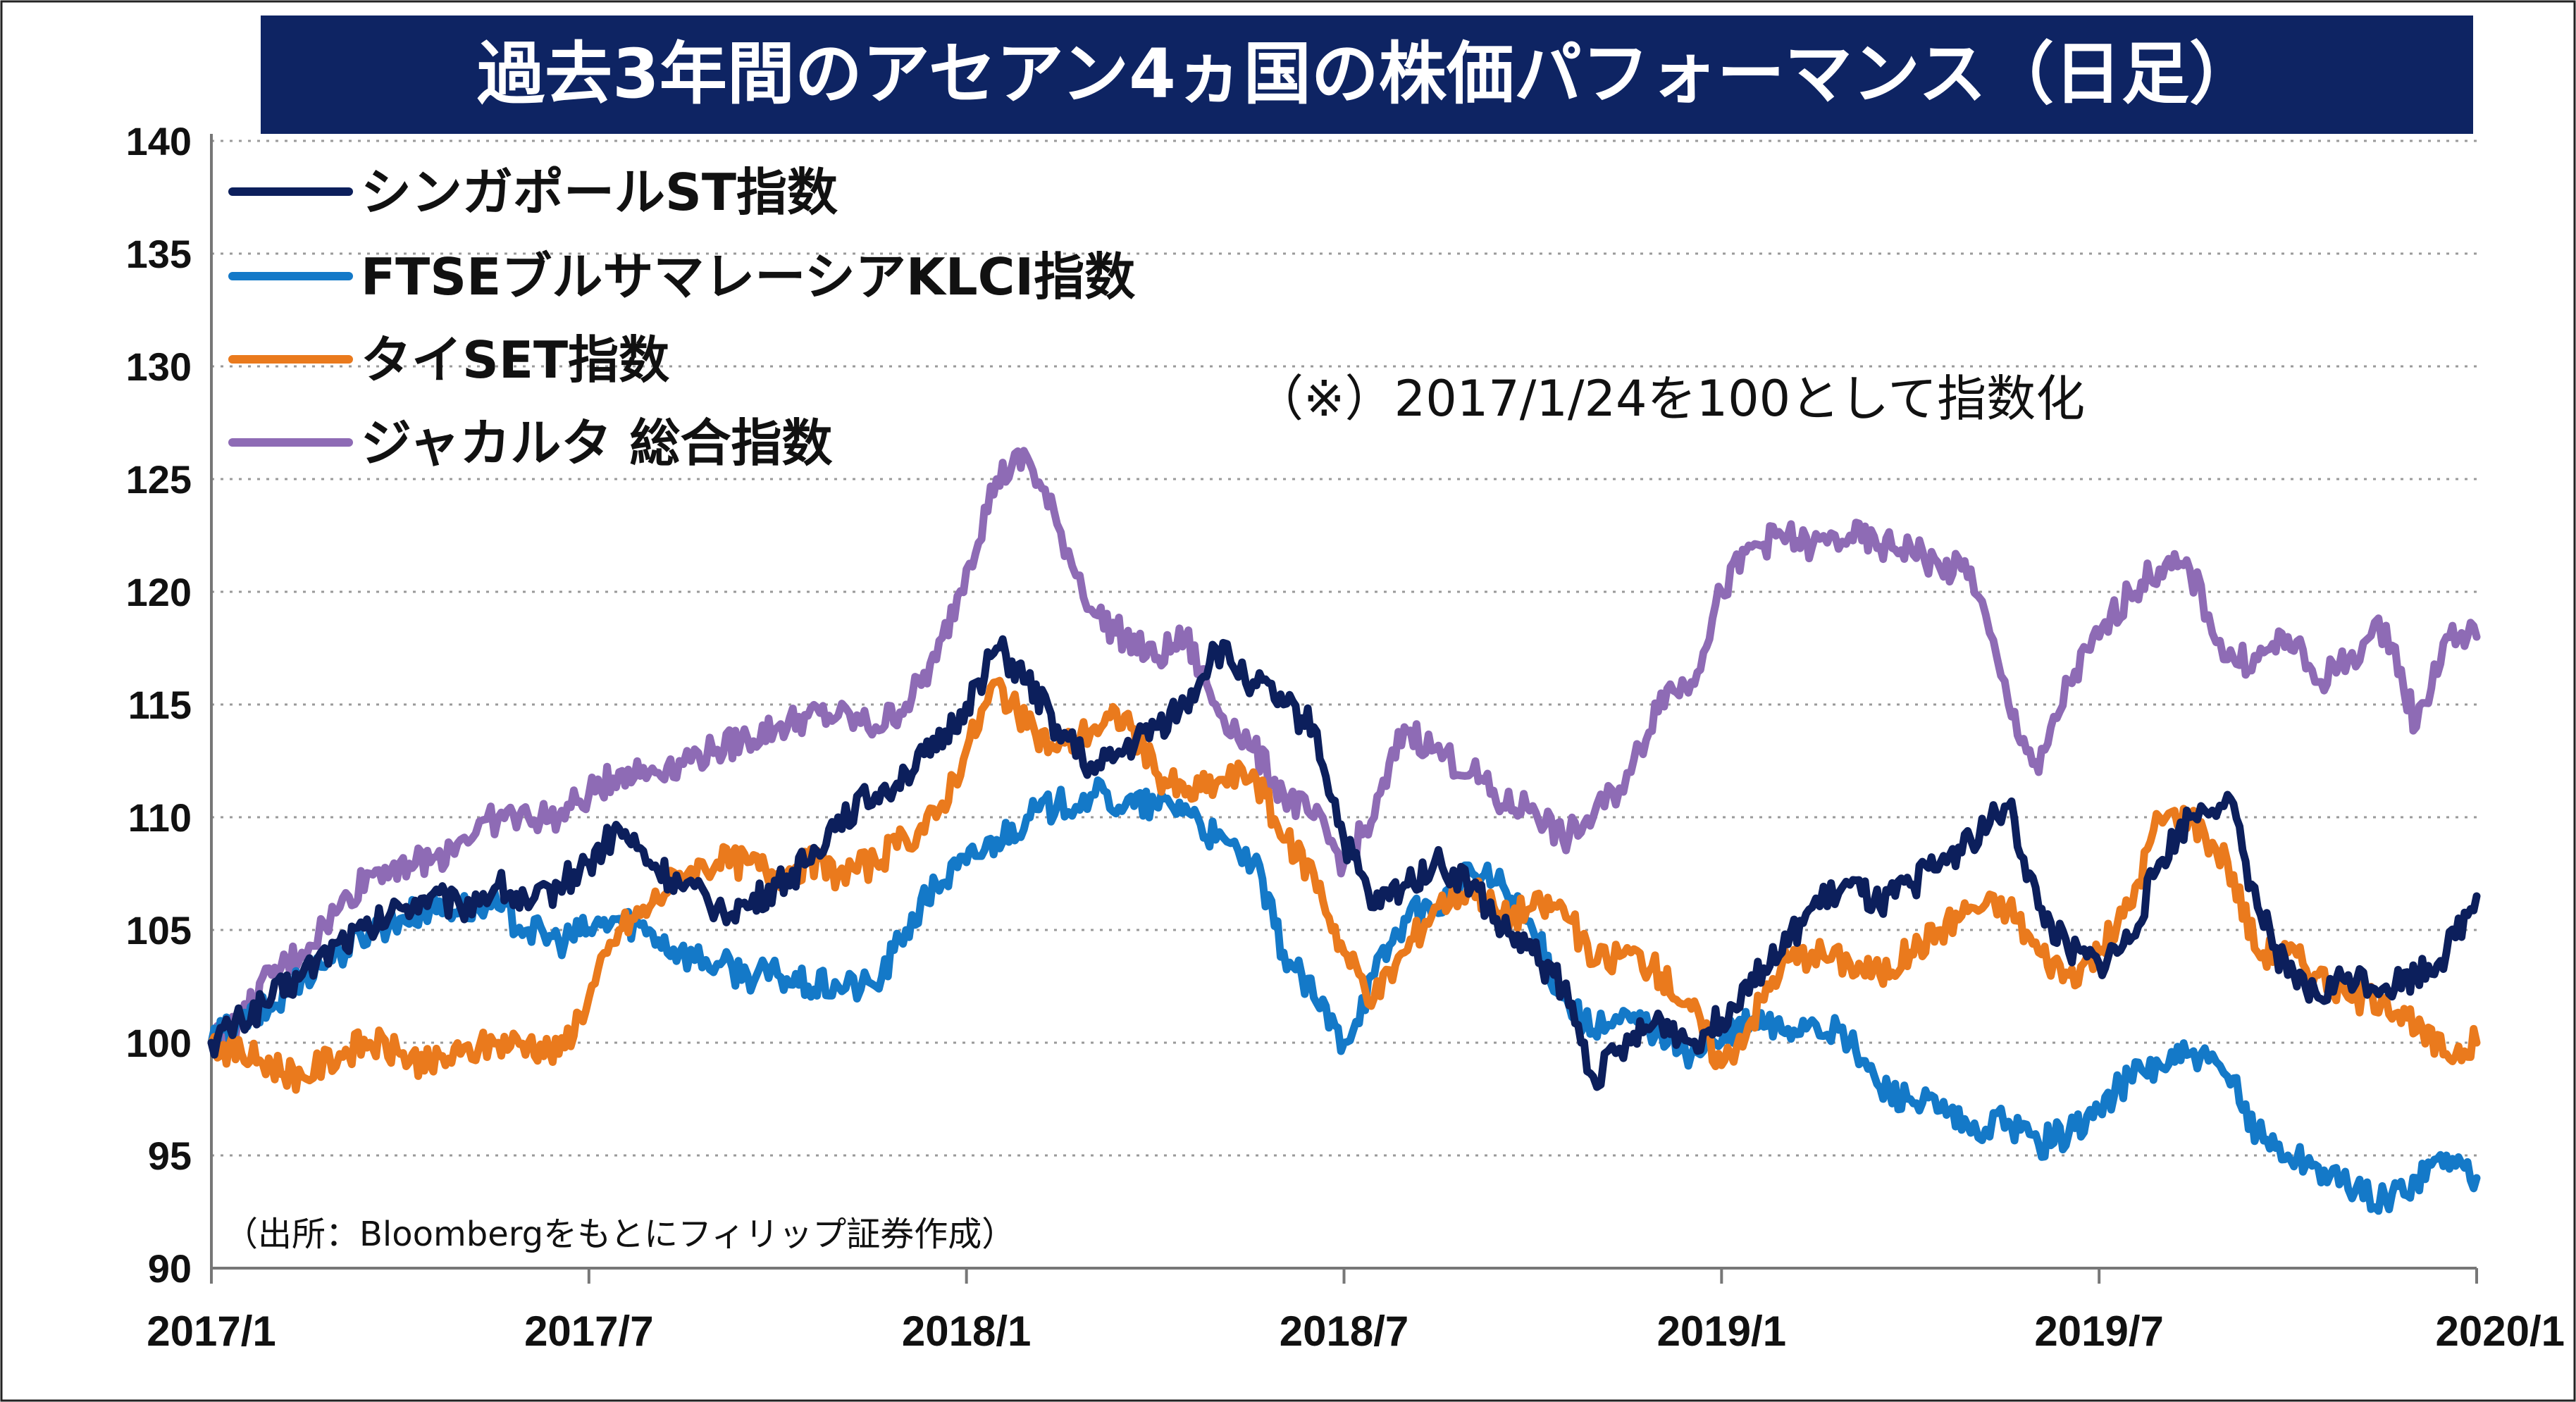  I want to click on index-note: （※）2017/1/24を100として指数化, so click(1669, 399).